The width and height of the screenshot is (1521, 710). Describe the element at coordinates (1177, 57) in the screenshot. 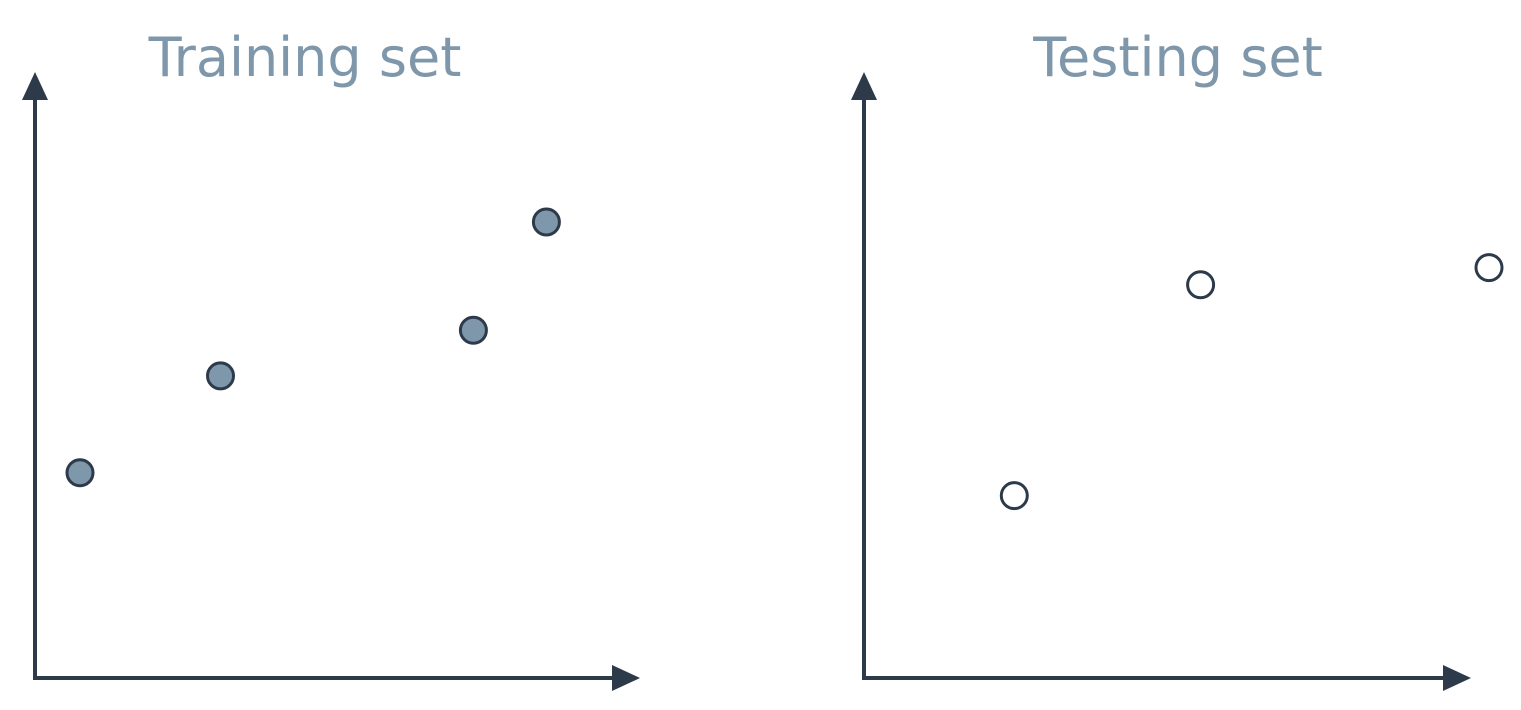

I see `chart-title-testing: Testing set` at that location.